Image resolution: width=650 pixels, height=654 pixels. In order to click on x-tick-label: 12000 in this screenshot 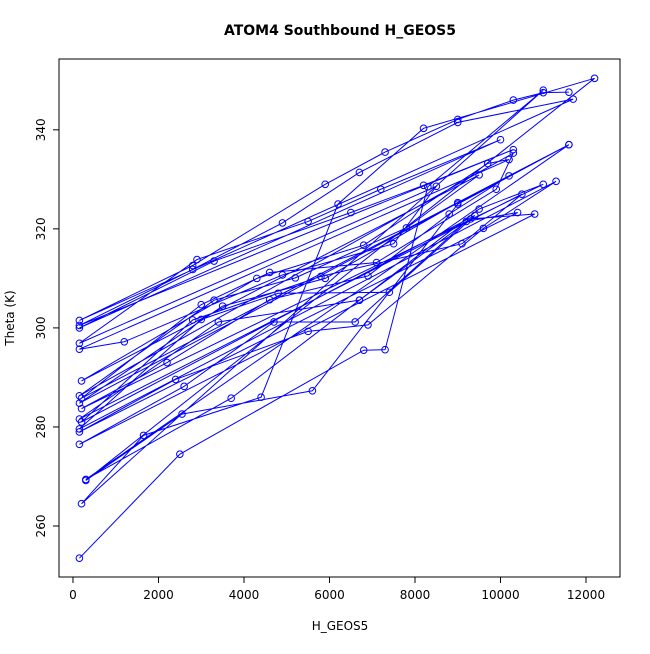, I will do `click(586, 595)`.